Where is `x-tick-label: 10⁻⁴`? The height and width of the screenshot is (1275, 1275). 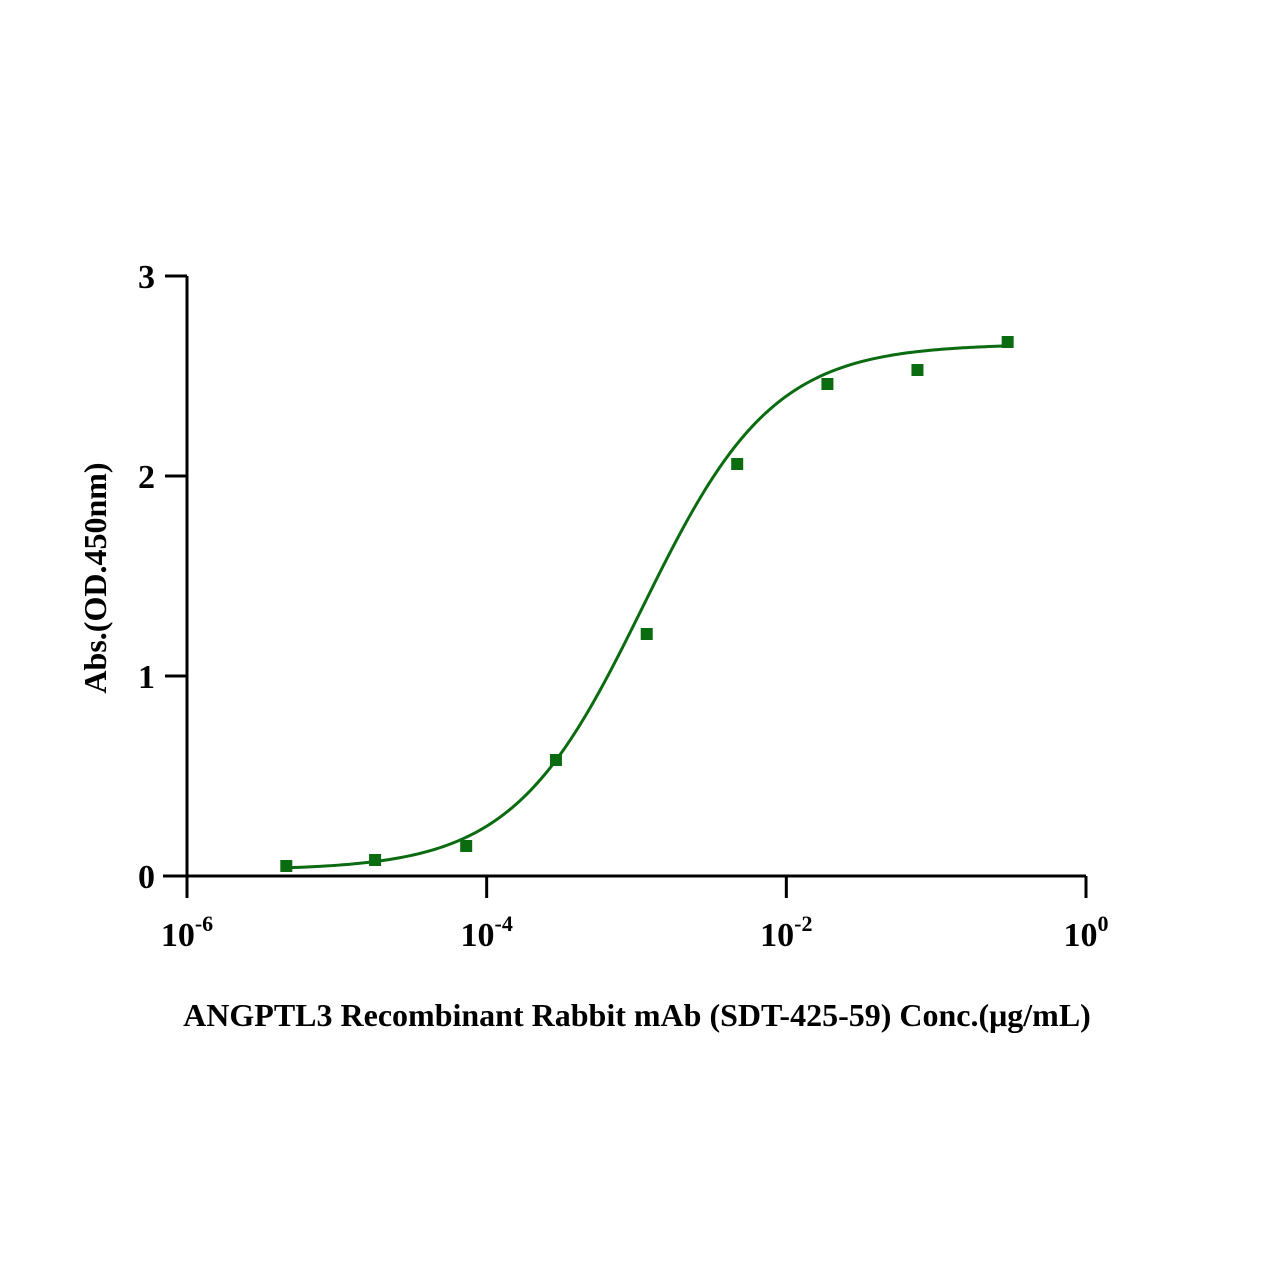 x-tick-label: 10⁻⁴ is located at coordinates (487, 932).